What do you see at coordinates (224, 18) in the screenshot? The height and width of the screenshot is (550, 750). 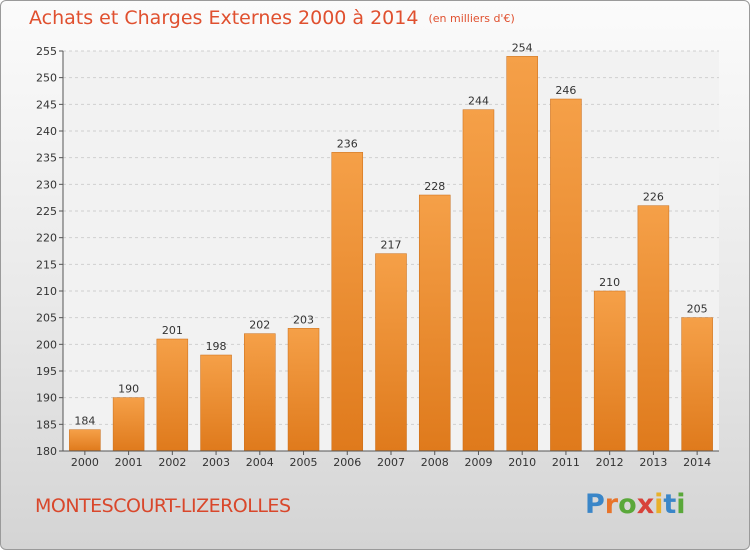 I see `title-text: Achats et Charges Externes 2000 à 2014` at bounding box center [224, 18].